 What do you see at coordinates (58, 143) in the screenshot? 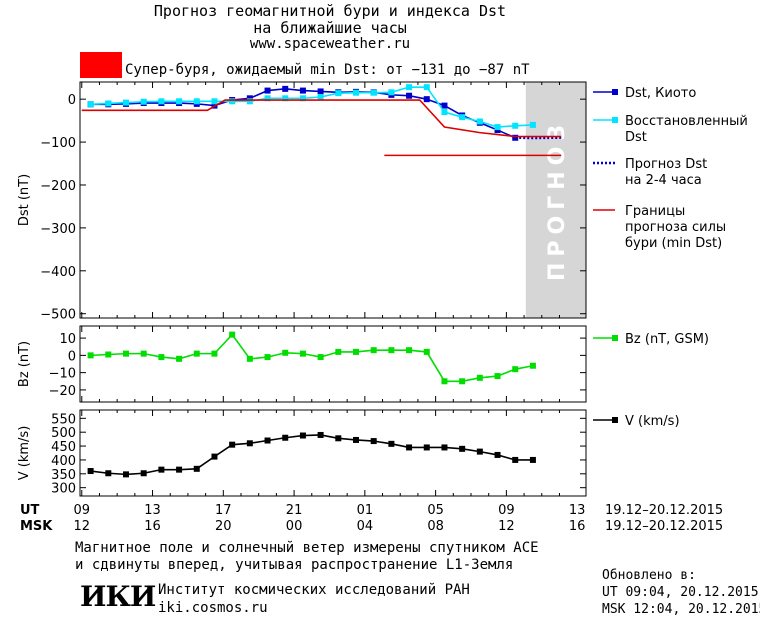
I see `y-tick-label: −100` at bounding box center [58, 143].